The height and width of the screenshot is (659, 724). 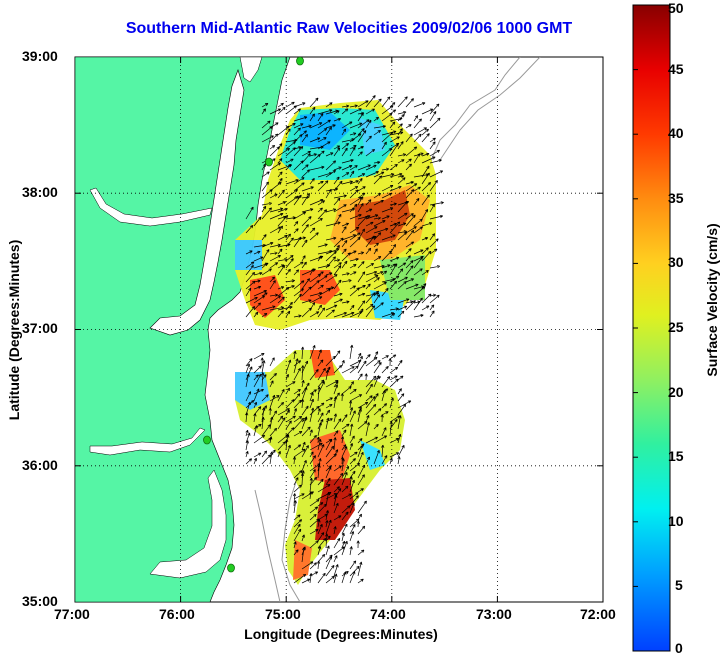 What do you see at coordinates (635, 328) in the screenshot?
I see `colorbar-tick-marks` at bounding box center [635, 328].